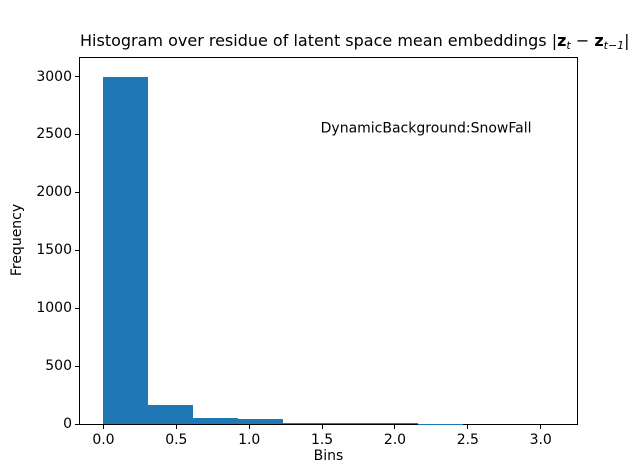 Image resolution: width=640 pixels, height=476 pixels. What do you see at coordinates (54, 308) in the screenshot?
I see `y-tick-label: 1000` at bounding box center [54, 308].